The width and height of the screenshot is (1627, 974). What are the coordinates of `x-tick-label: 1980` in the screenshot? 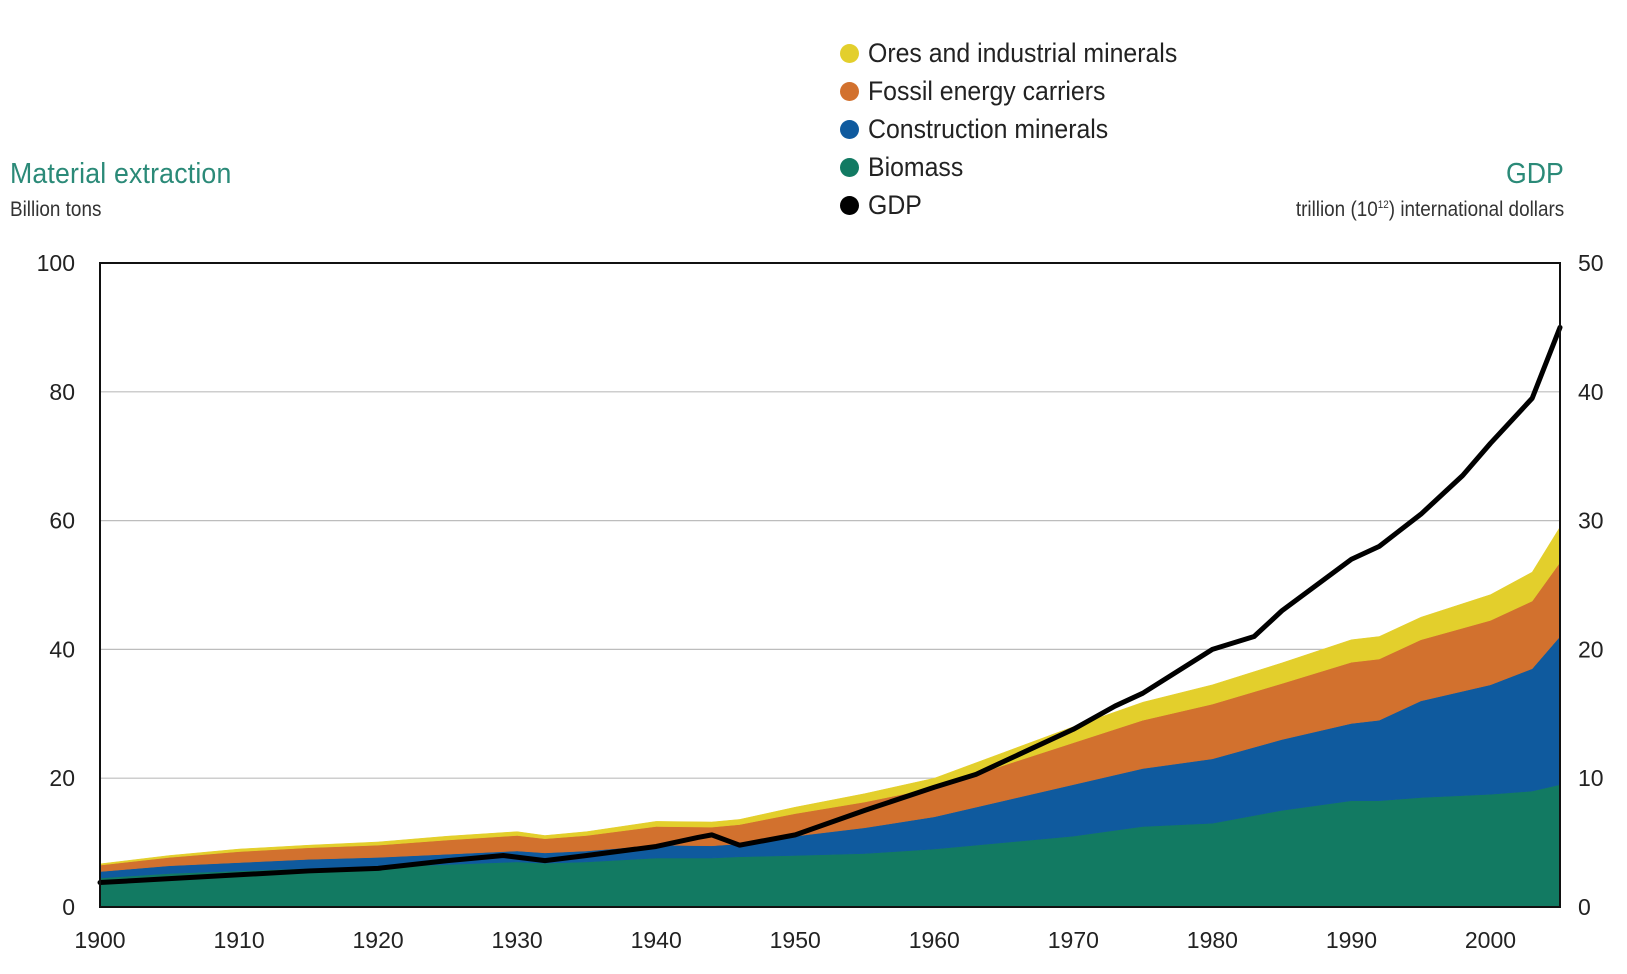 It's located at (1212, 940).